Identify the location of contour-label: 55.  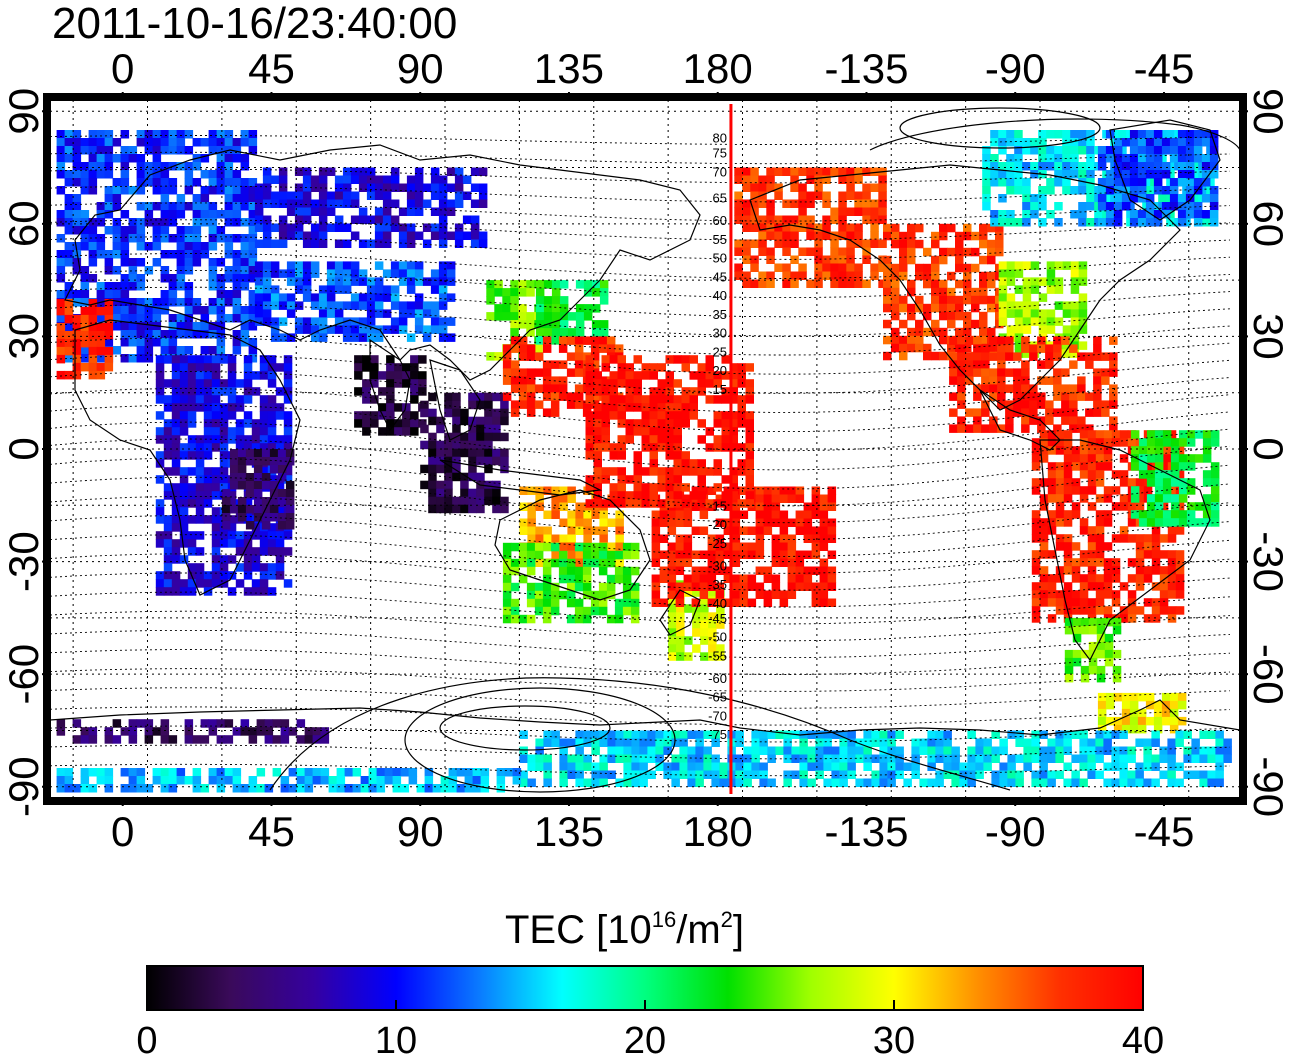
(719, 239).